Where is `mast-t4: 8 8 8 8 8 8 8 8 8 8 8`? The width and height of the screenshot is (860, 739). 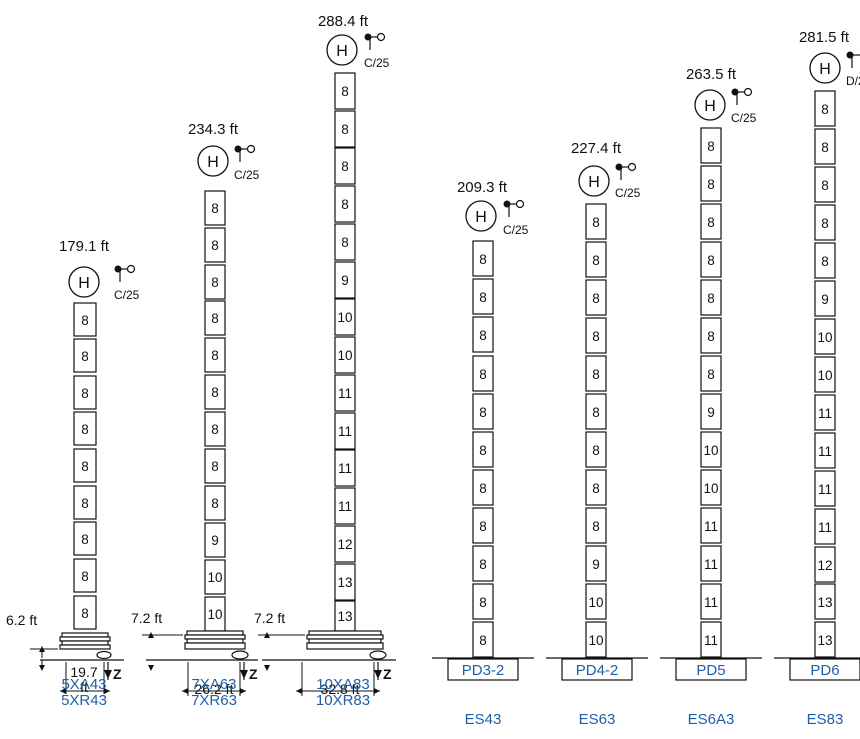 mast-t4: 8 8 8 8 8 8 8 8 8 8 8 is located at coordinates (483, 449).